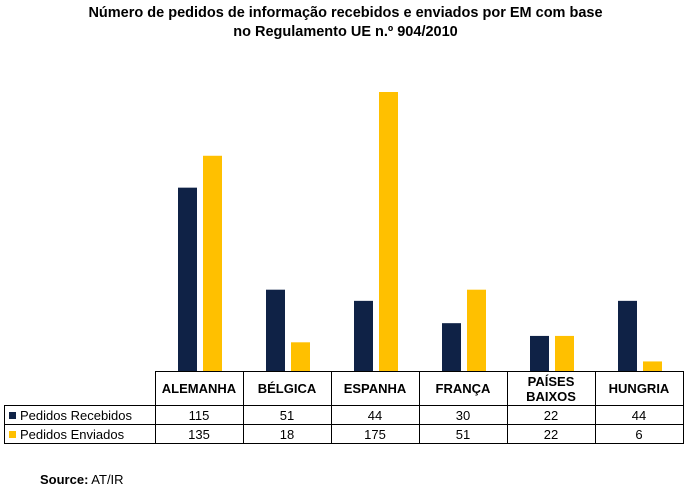 This screenshot has width=691, height=492. Describe the element at coordinates (287, 434) in the screenshot. I see `data-value-pedidos-enviados-belgica: 18` at that location.